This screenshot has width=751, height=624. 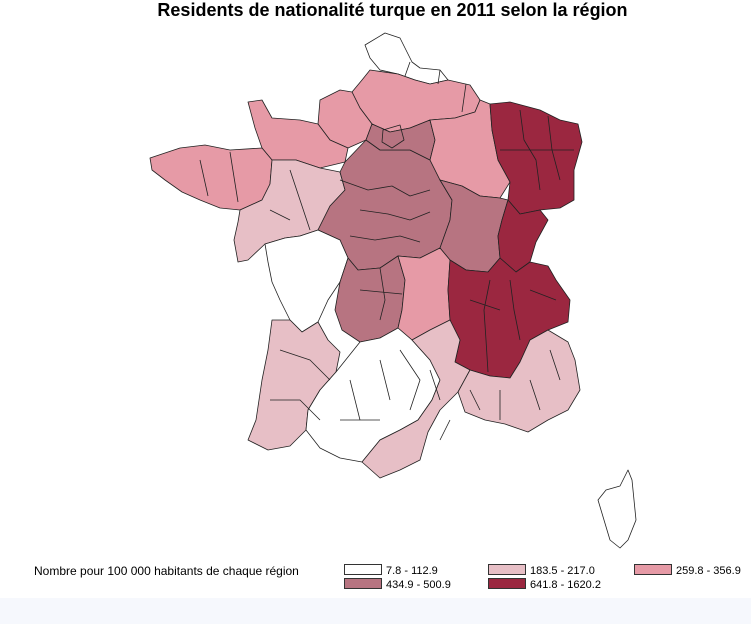 What do you see at coordinates (375, 611) in the screenshot?
I see `footer-band` at bounding box center [375, 611].